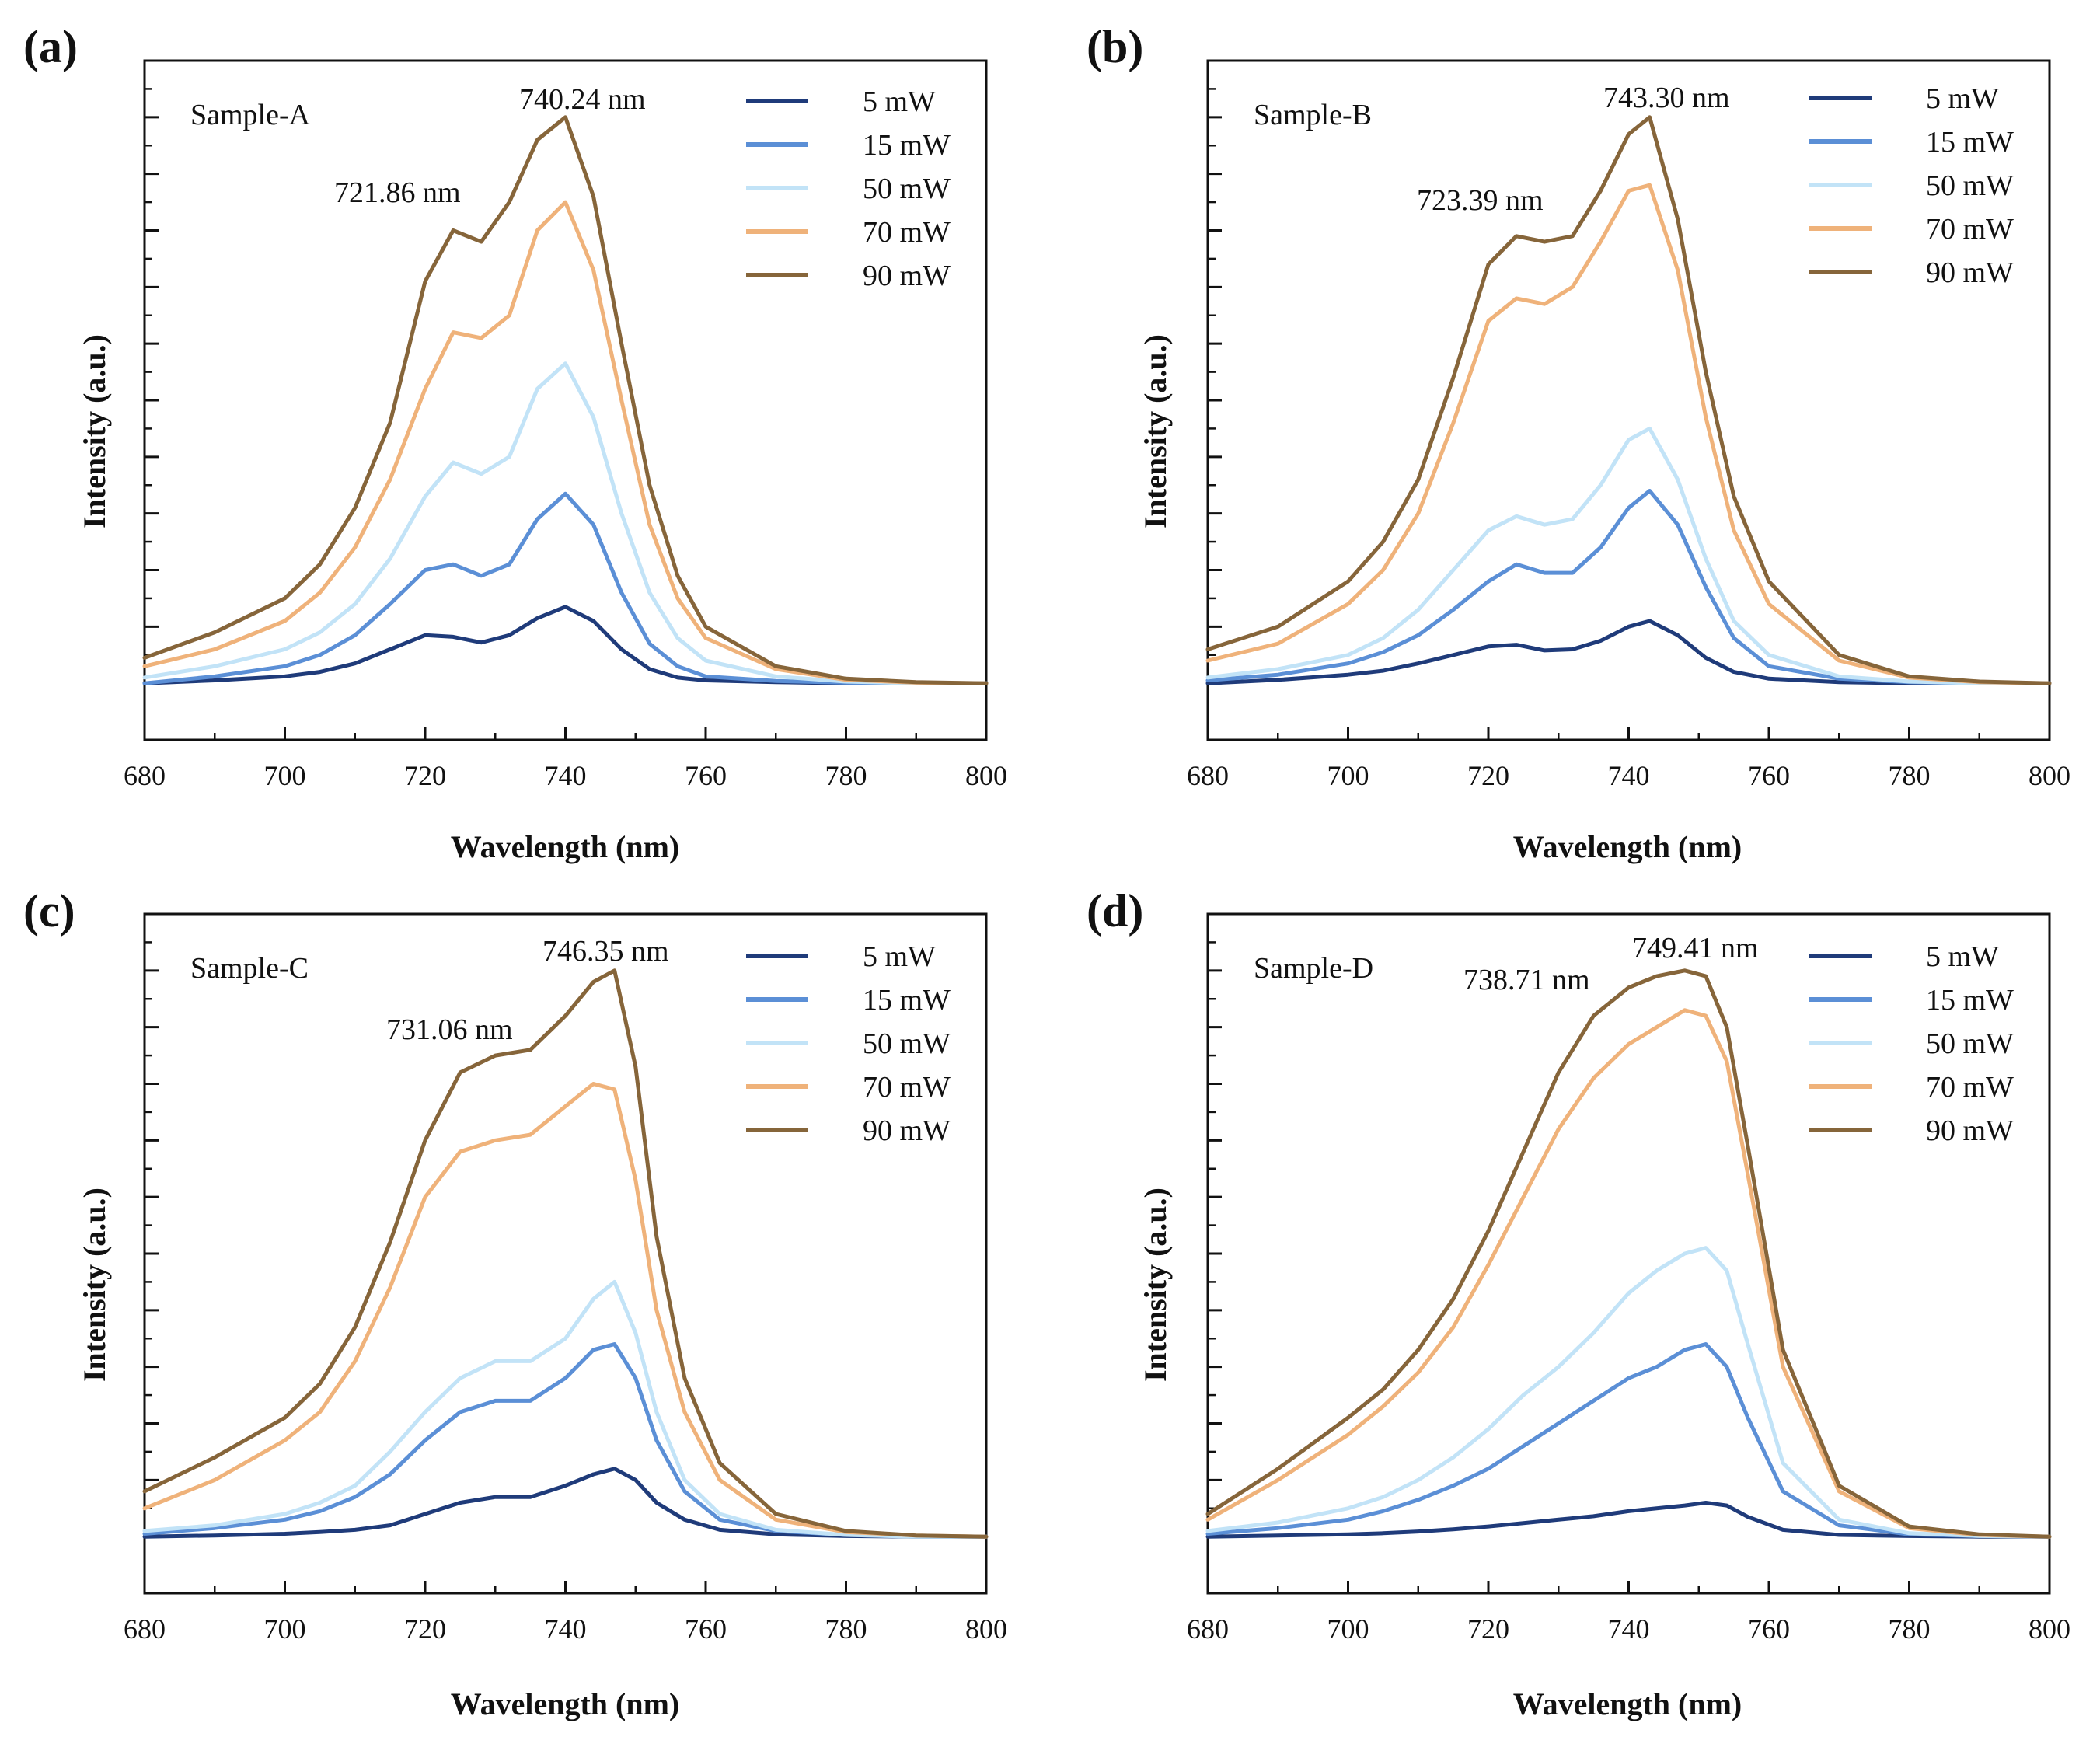 This screenshot has height=1744, width=2100. I want to click on panel-label: (d), so click(1115, 911).